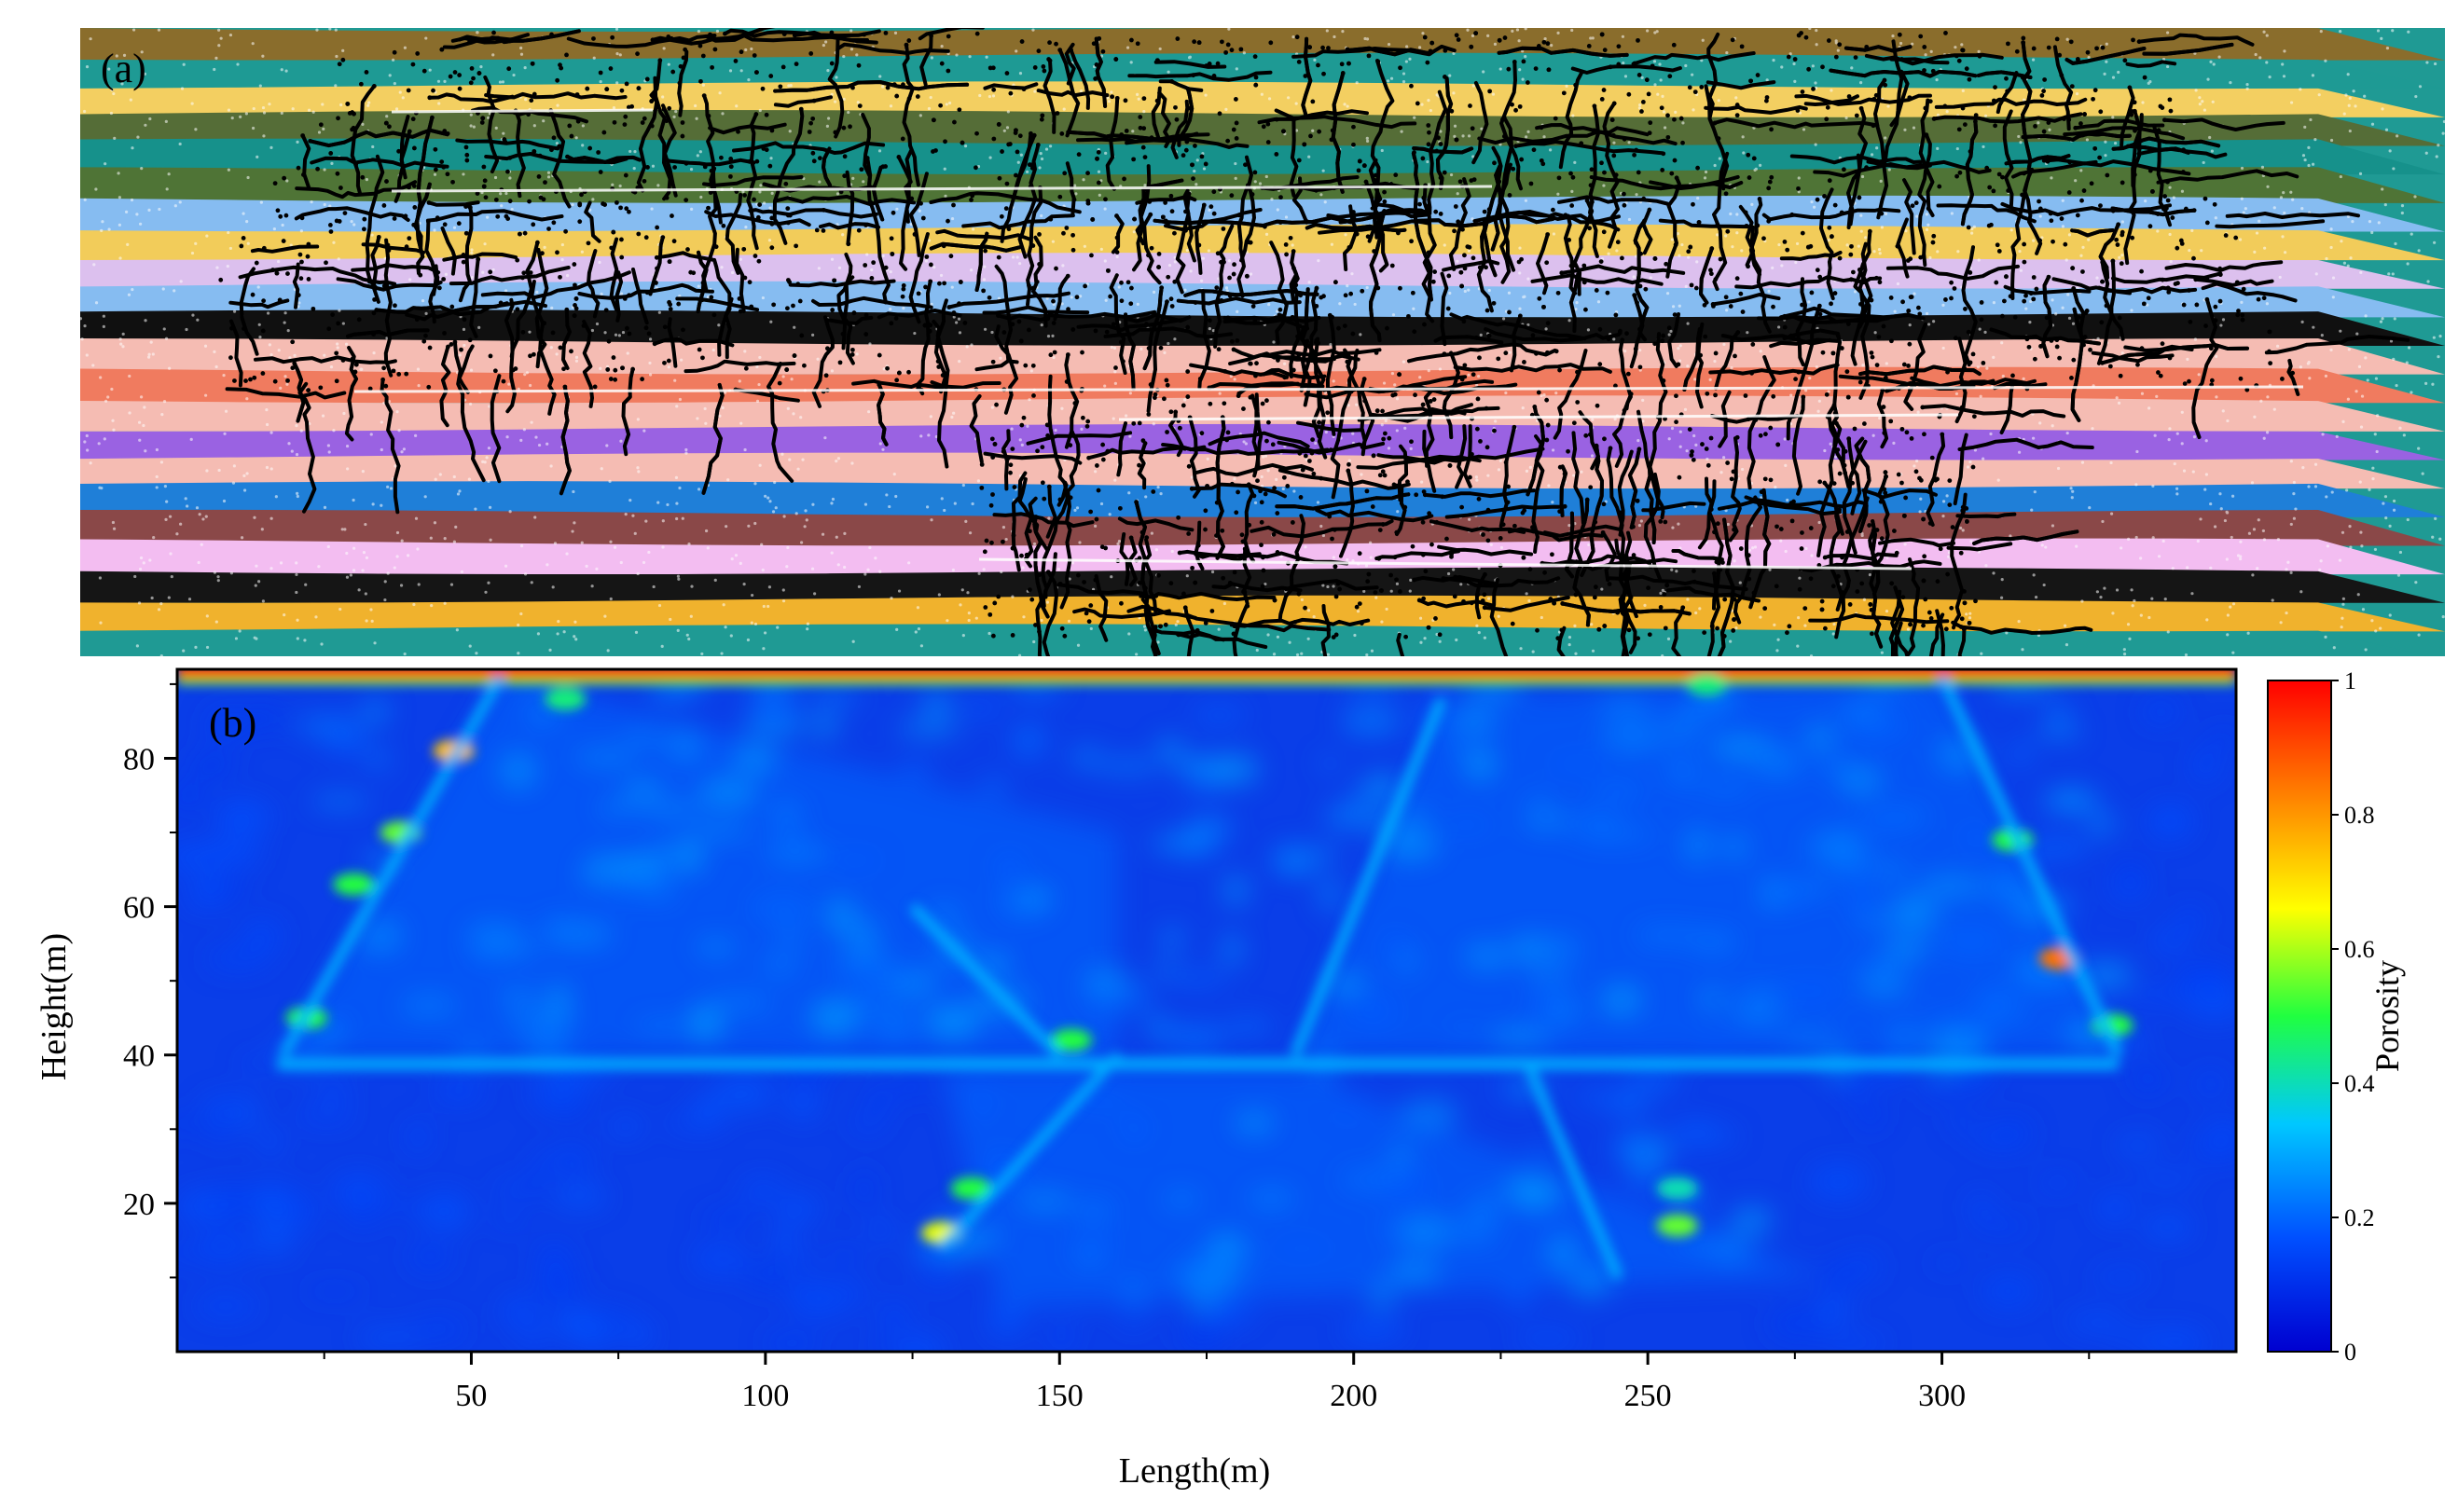 The height and width of the screenshot is (1512, 2458). Describe the element at coordinates (471, 1396) in the screenshot. I see `x-tick-label: 50` at that location.